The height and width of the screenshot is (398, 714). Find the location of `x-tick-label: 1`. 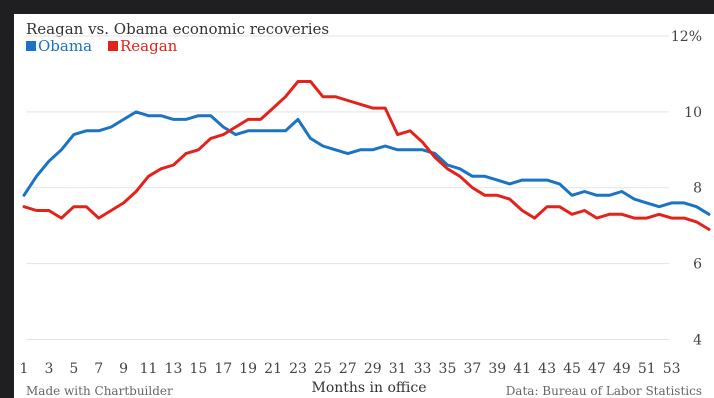

x-tick-label: 1 is located at coordinates (24, 369).